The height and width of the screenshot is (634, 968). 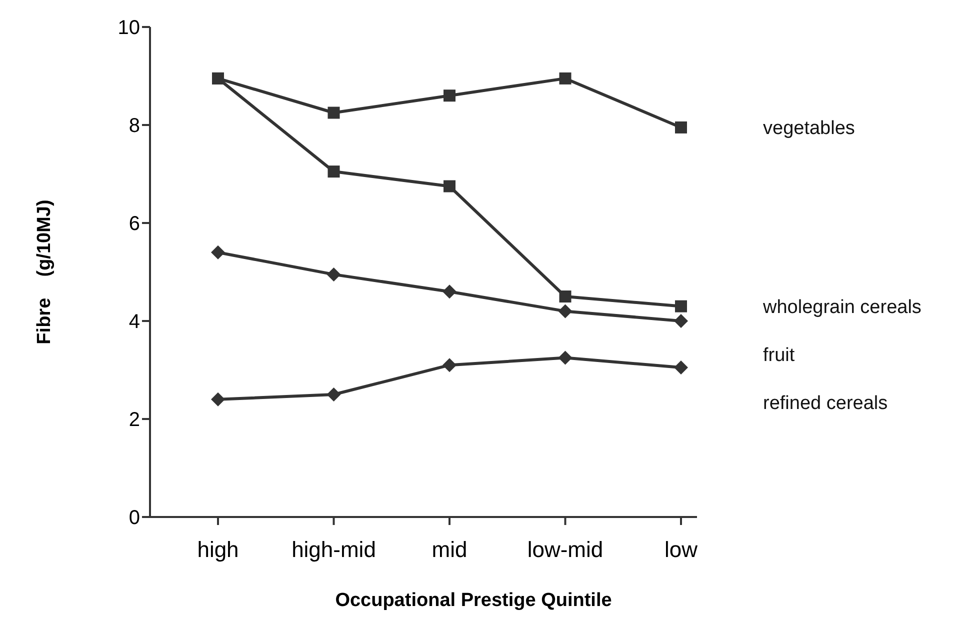 I want to click on text: refined cereals, so click(x=825, y=403).